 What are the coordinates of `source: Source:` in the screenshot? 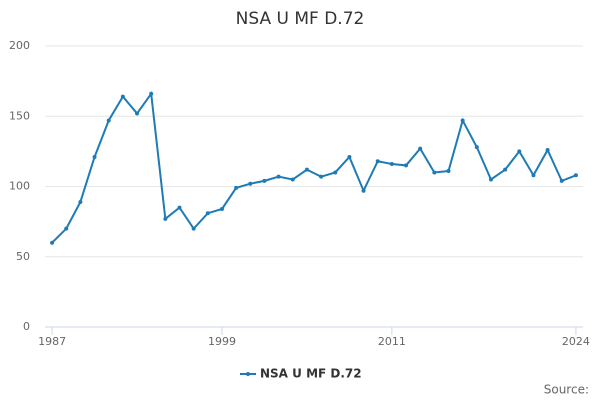 It's located at (566, 390).